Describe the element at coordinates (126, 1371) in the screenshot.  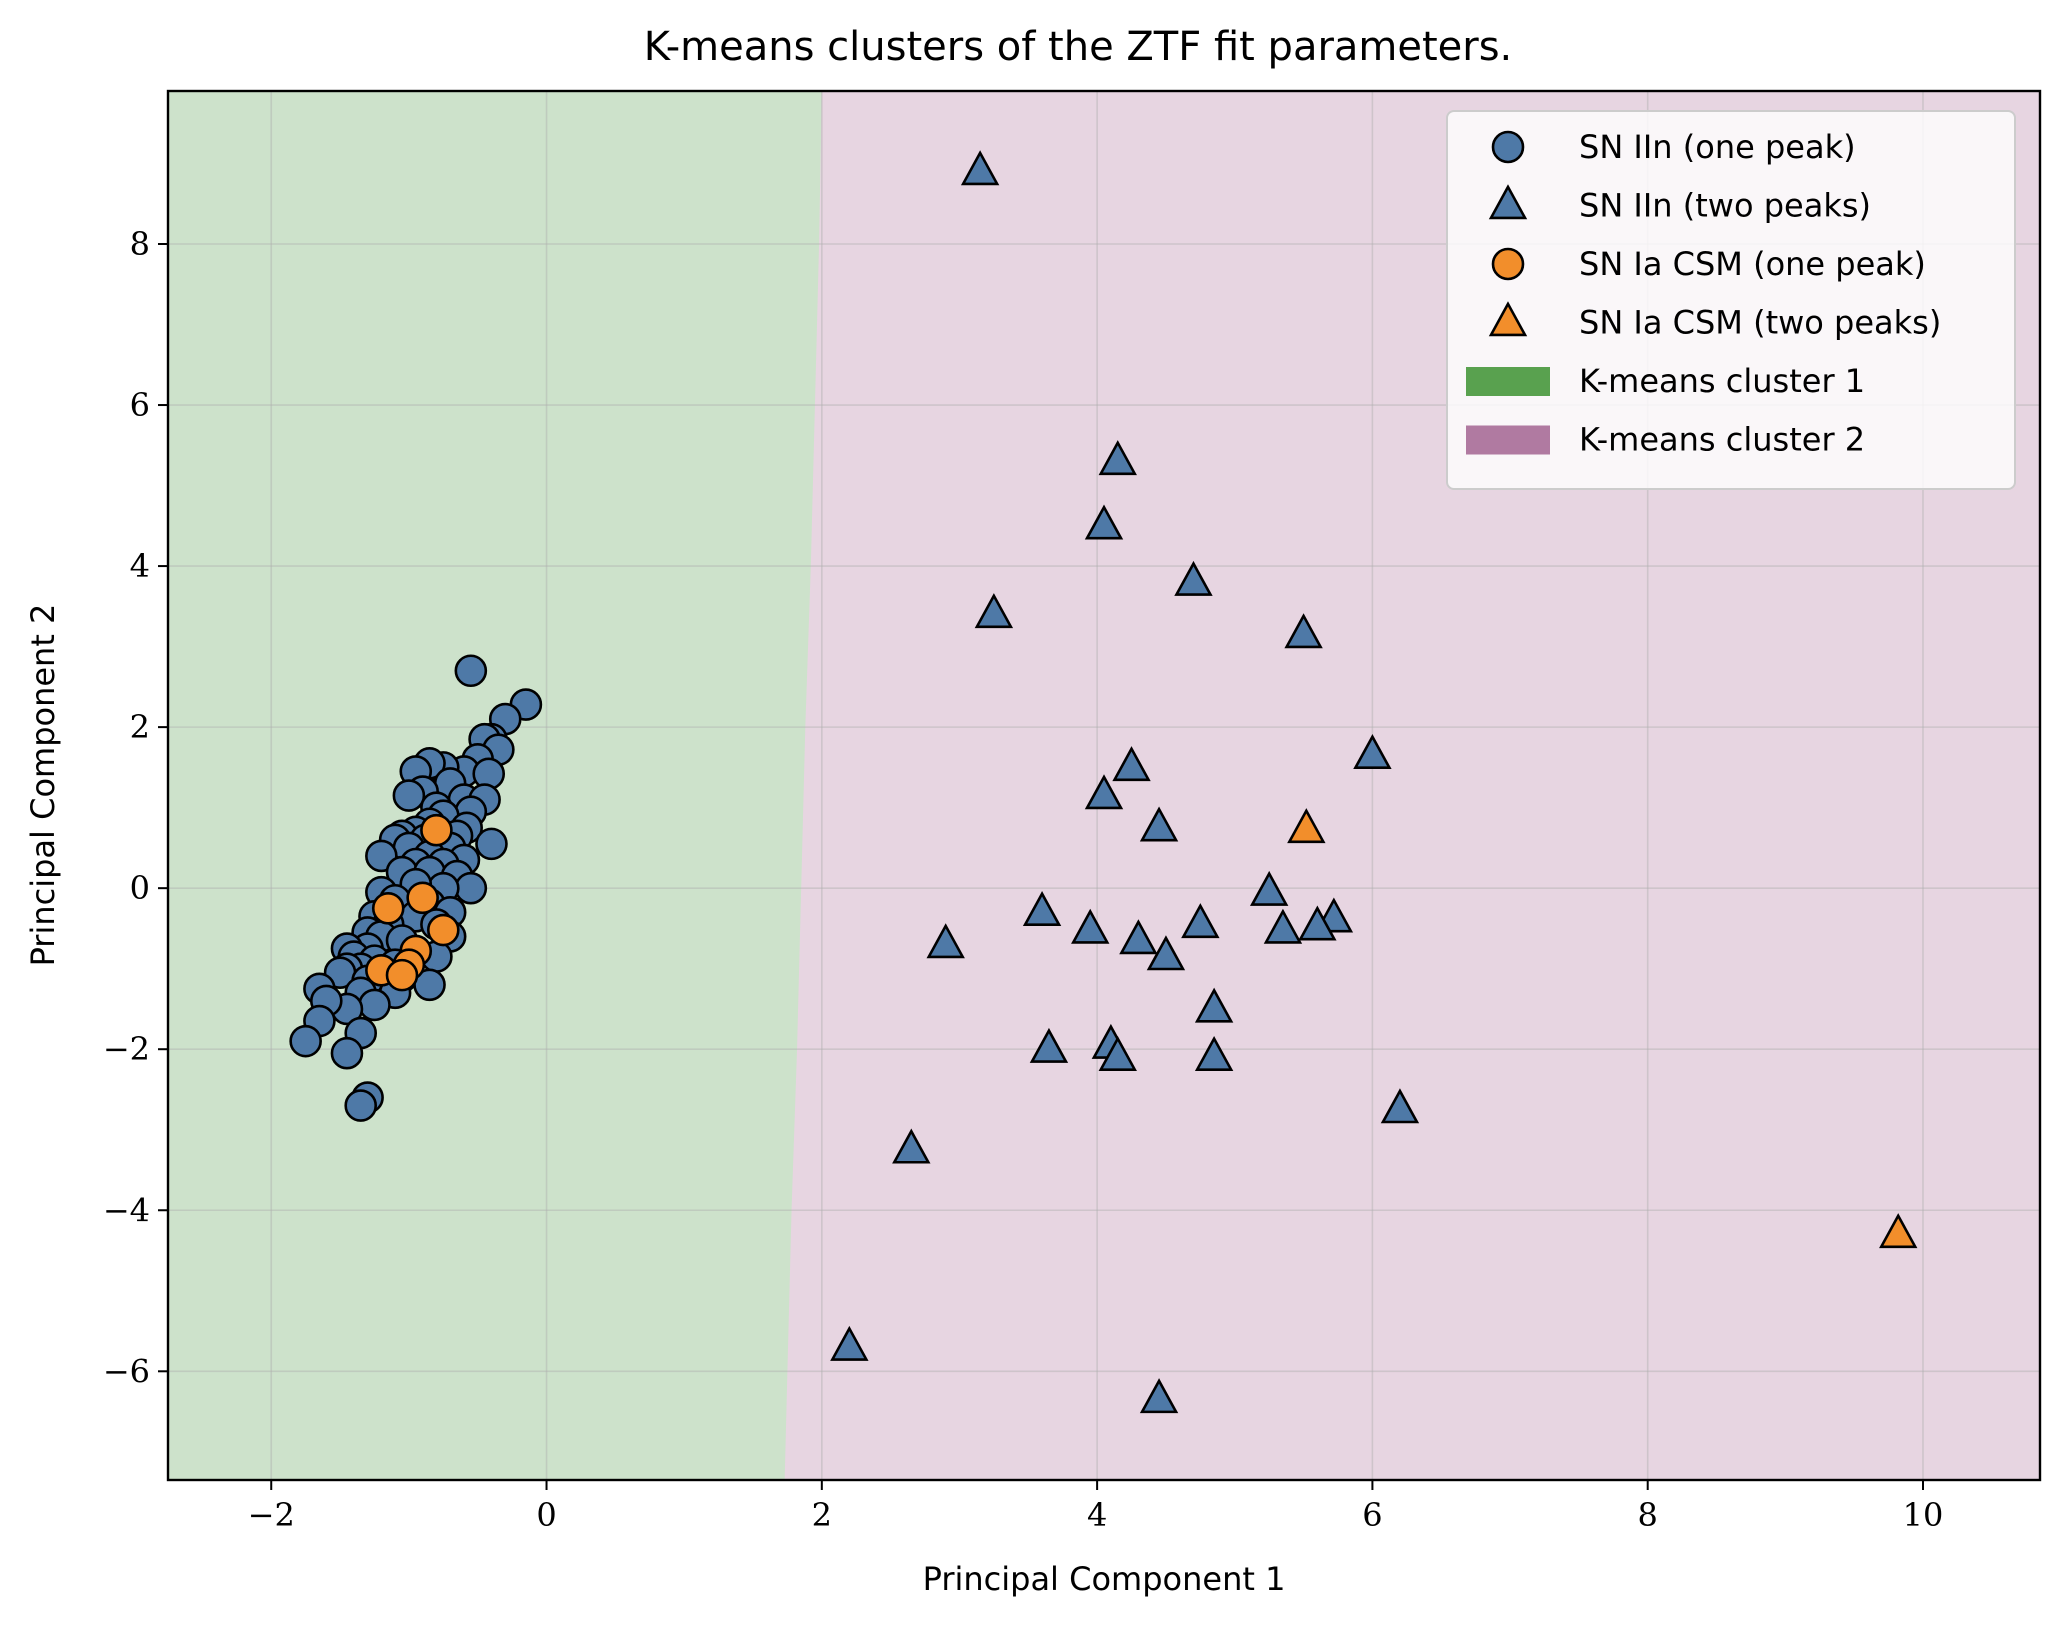
I see `y-tick-label: −6` at that location.